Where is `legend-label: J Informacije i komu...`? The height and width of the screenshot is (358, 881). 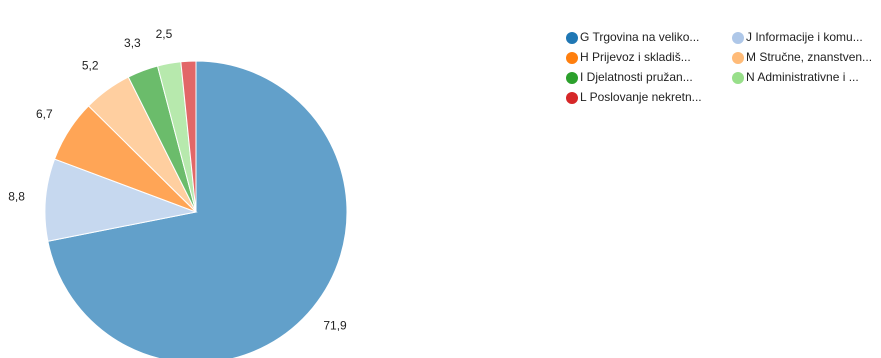
legend-label: J Informacije i komu... is located at coordinates (804, 37).